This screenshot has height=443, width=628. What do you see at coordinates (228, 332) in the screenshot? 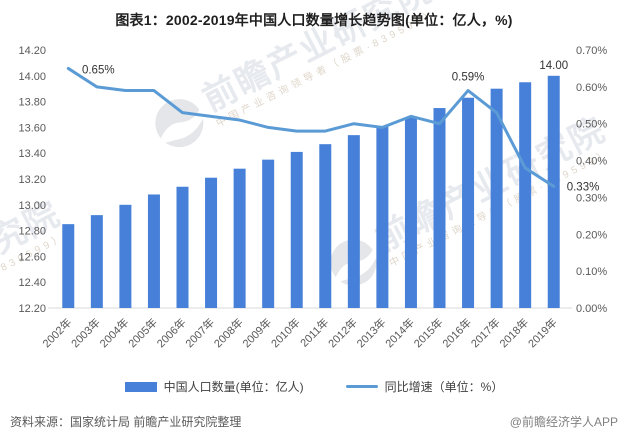
I see `x-axis-label: 2008年` at bounding box center [228, 332].